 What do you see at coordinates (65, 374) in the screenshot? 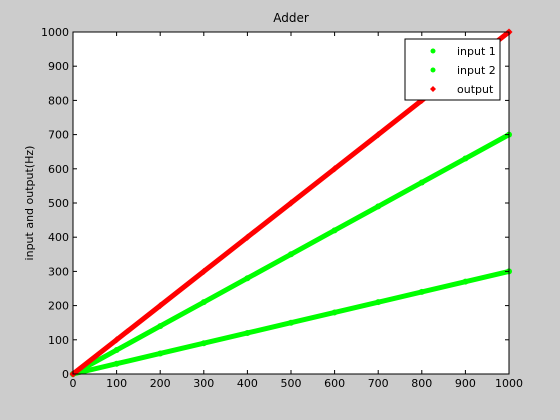
I see `y-tick-label-0: 0` at bounding box center [65, 374].